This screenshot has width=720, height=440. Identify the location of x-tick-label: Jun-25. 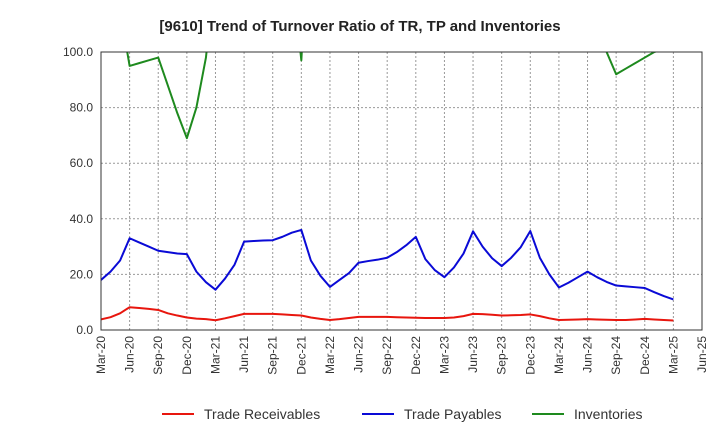
(702, 354).